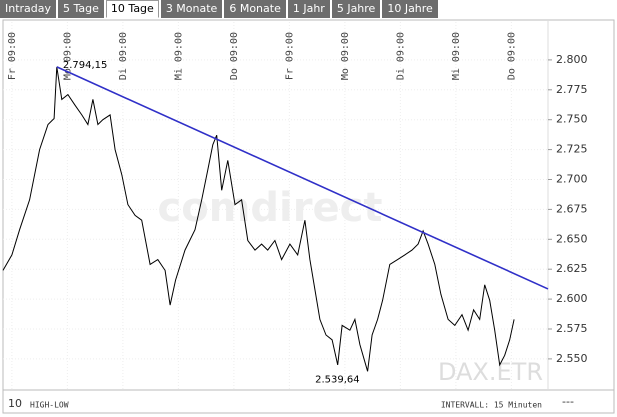  I want to click on footer-interval: INTERVALL: 15 Minuten, so click(491, 405).